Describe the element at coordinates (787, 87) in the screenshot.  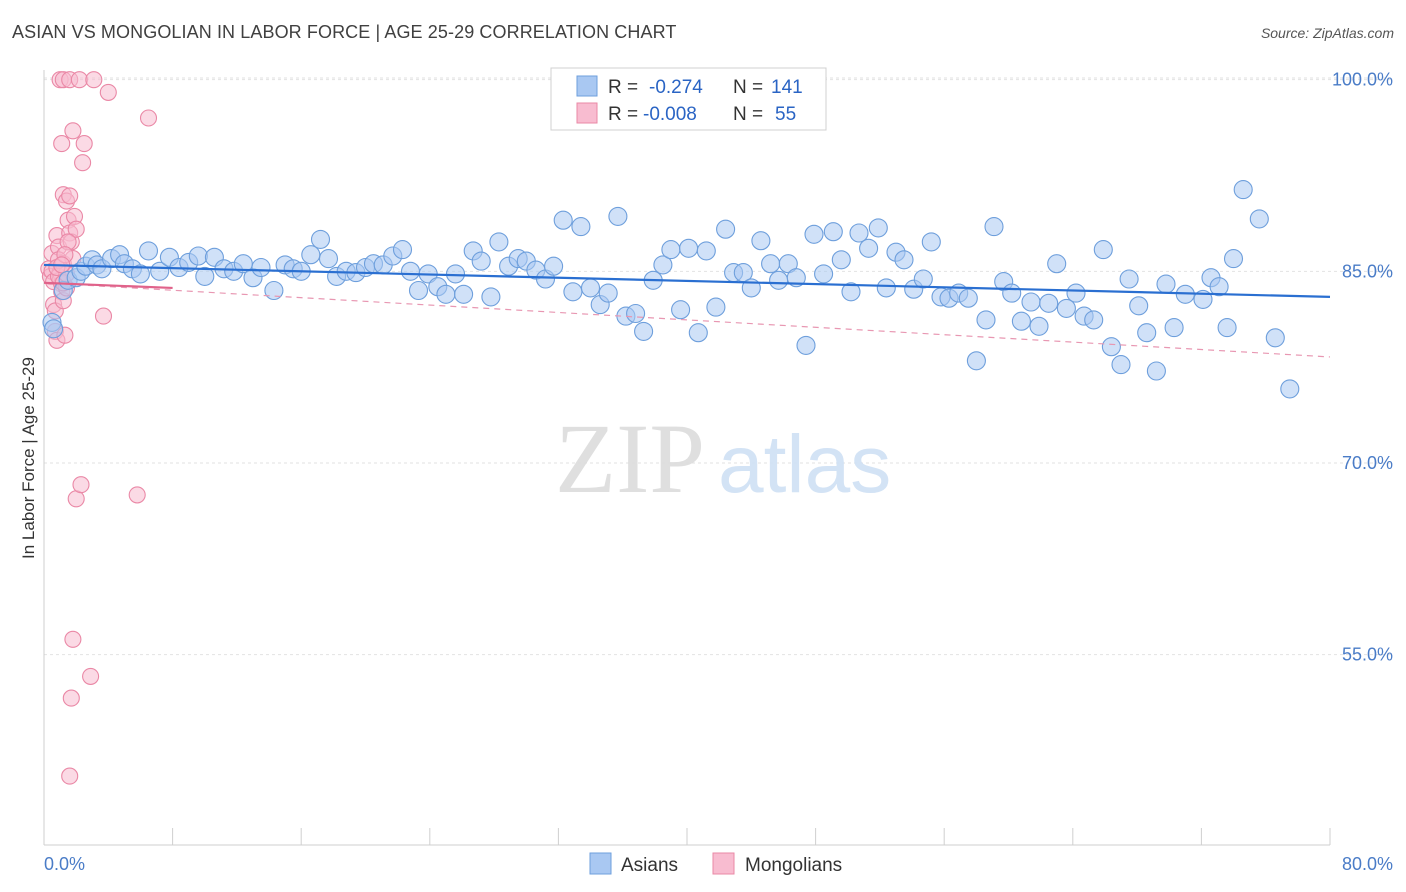
I see `legend-n-asians: 141` at that location.